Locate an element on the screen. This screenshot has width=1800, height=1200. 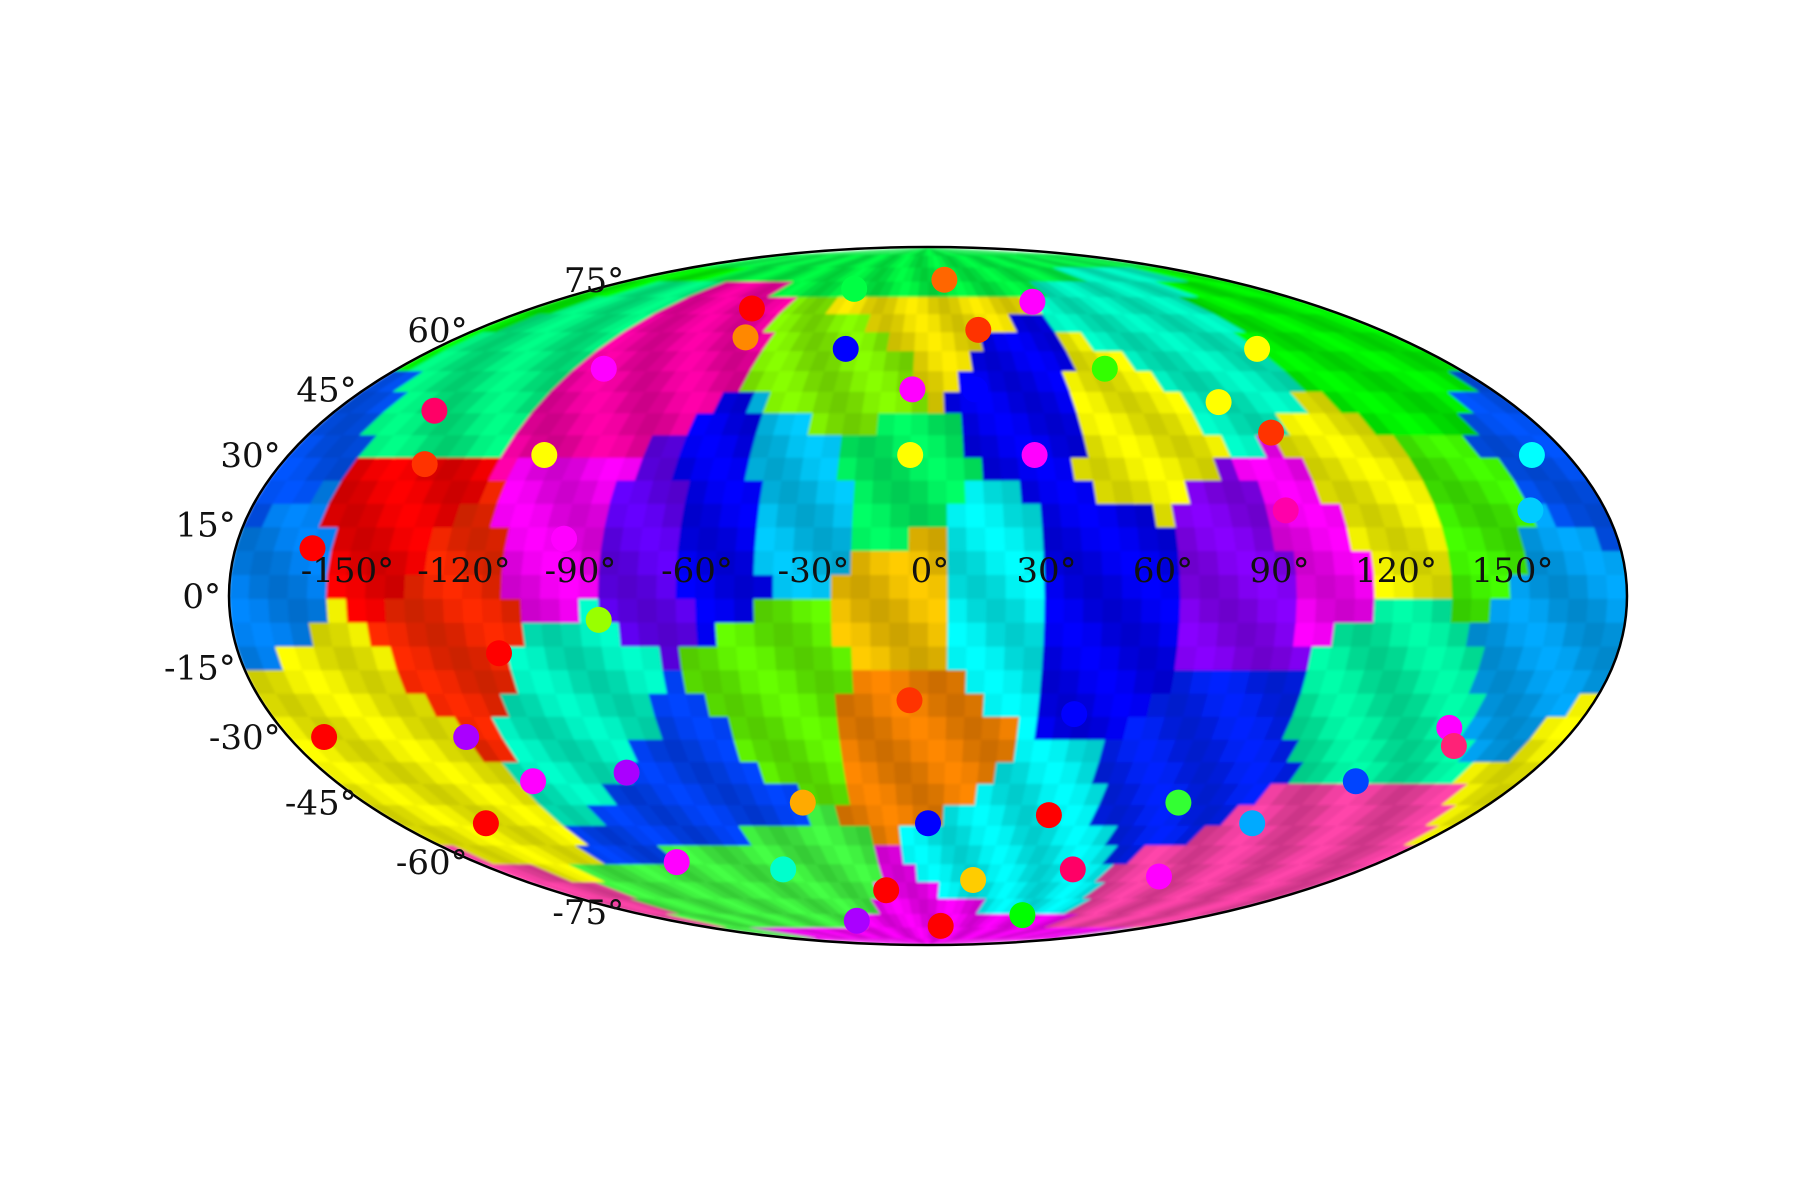
latitude-tick-label: 45° is located at coordinates (326, 390).